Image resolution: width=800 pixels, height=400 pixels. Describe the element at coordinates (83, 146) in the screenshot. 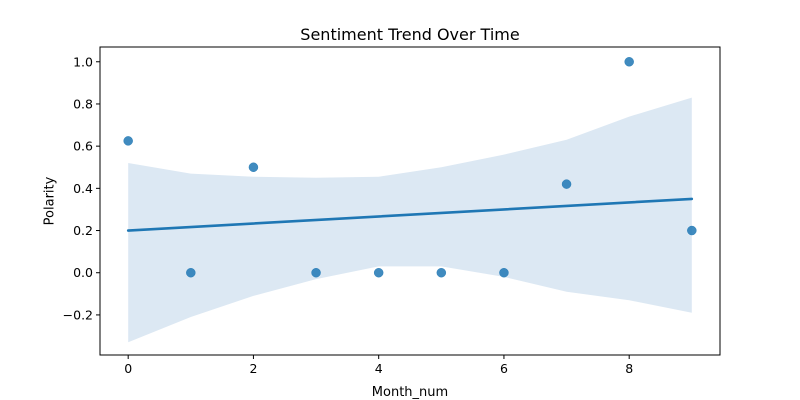

I see `y-tick-label: 0.6` at that location.